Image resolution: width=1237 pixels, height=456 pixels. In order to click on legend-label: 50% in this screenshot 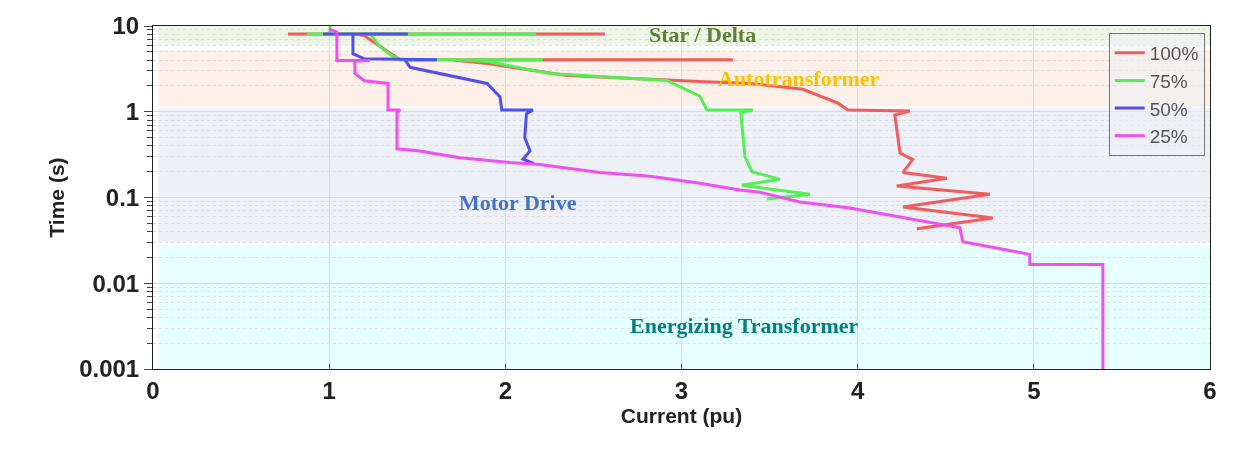, I will do `click(1168, 109)`.